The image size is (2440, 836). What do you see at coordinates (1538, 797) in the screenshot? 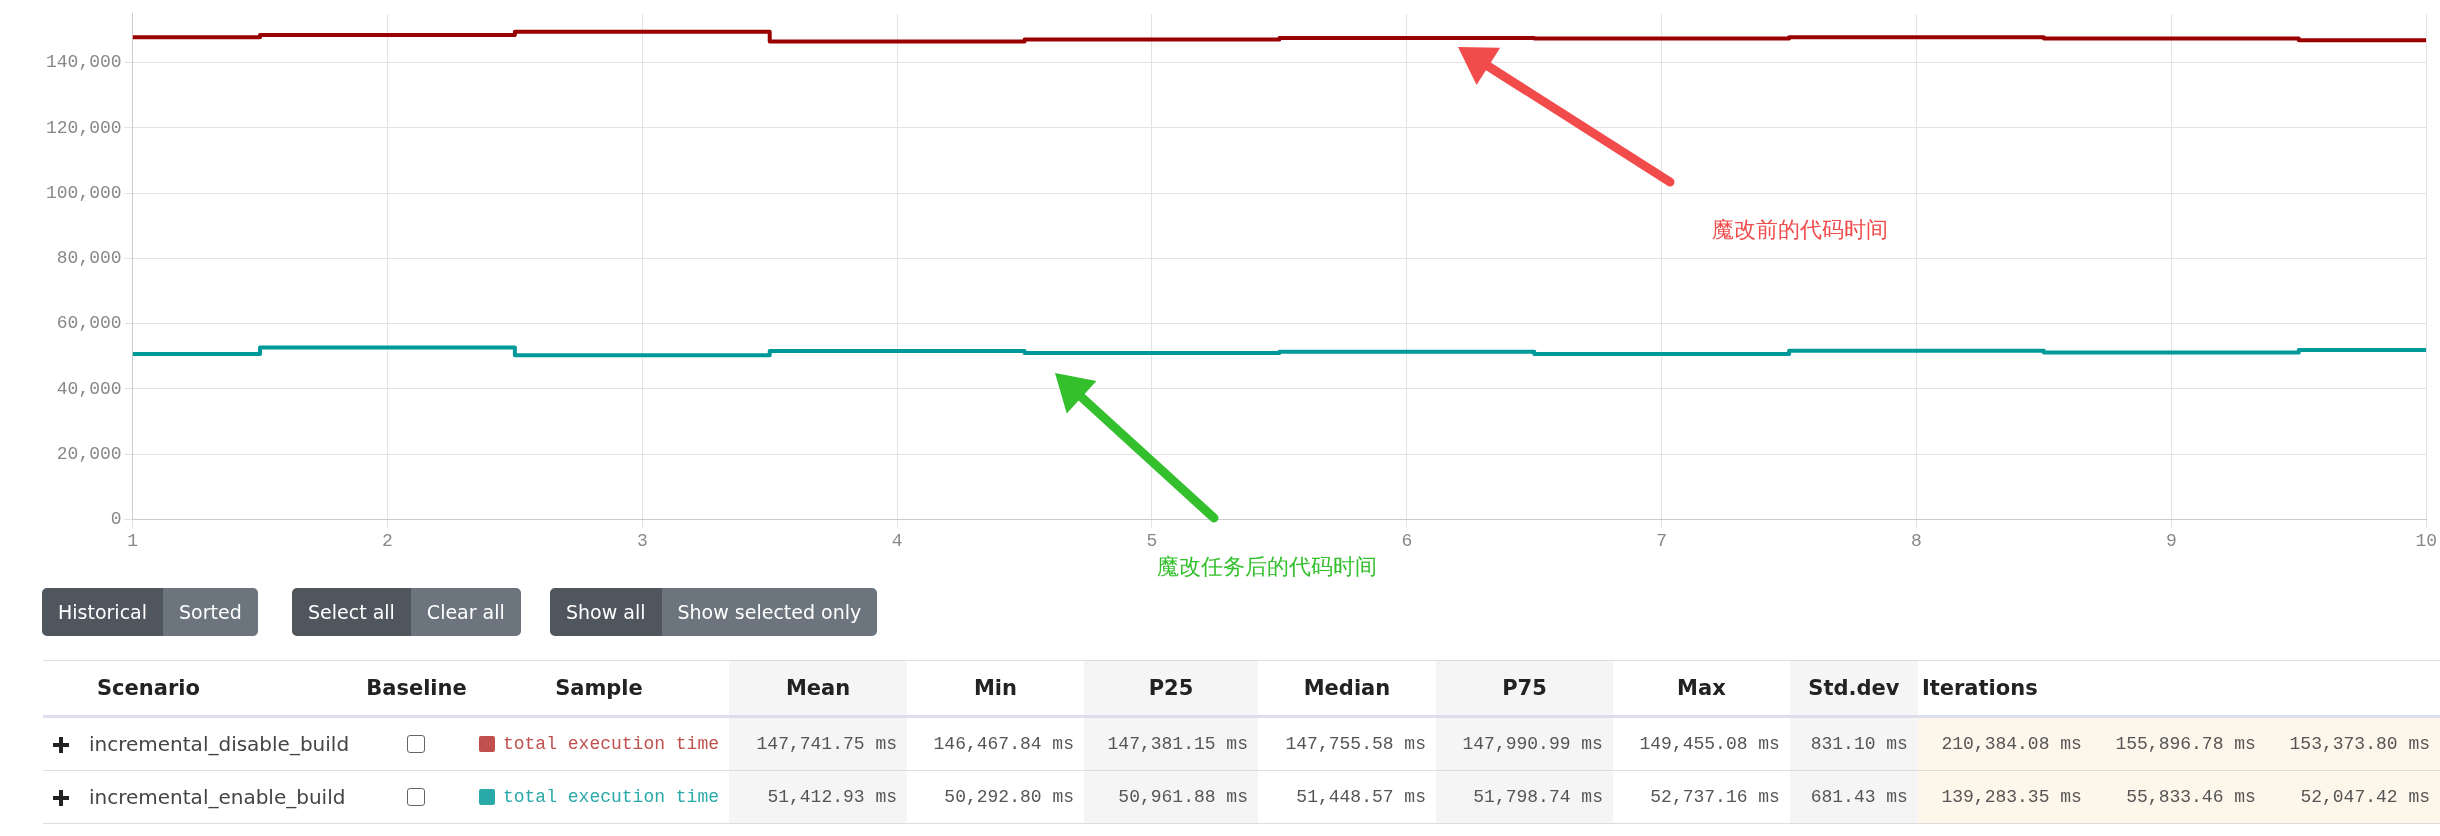
I see `text: 51,798.74 ms` at bounding box center [1538, 797].